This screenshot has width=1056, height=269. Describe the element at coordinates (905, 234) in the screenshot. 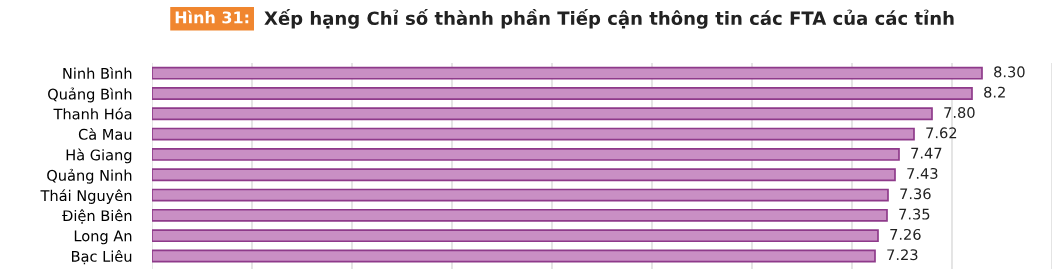

I see `data-label: 7.26` at that location.